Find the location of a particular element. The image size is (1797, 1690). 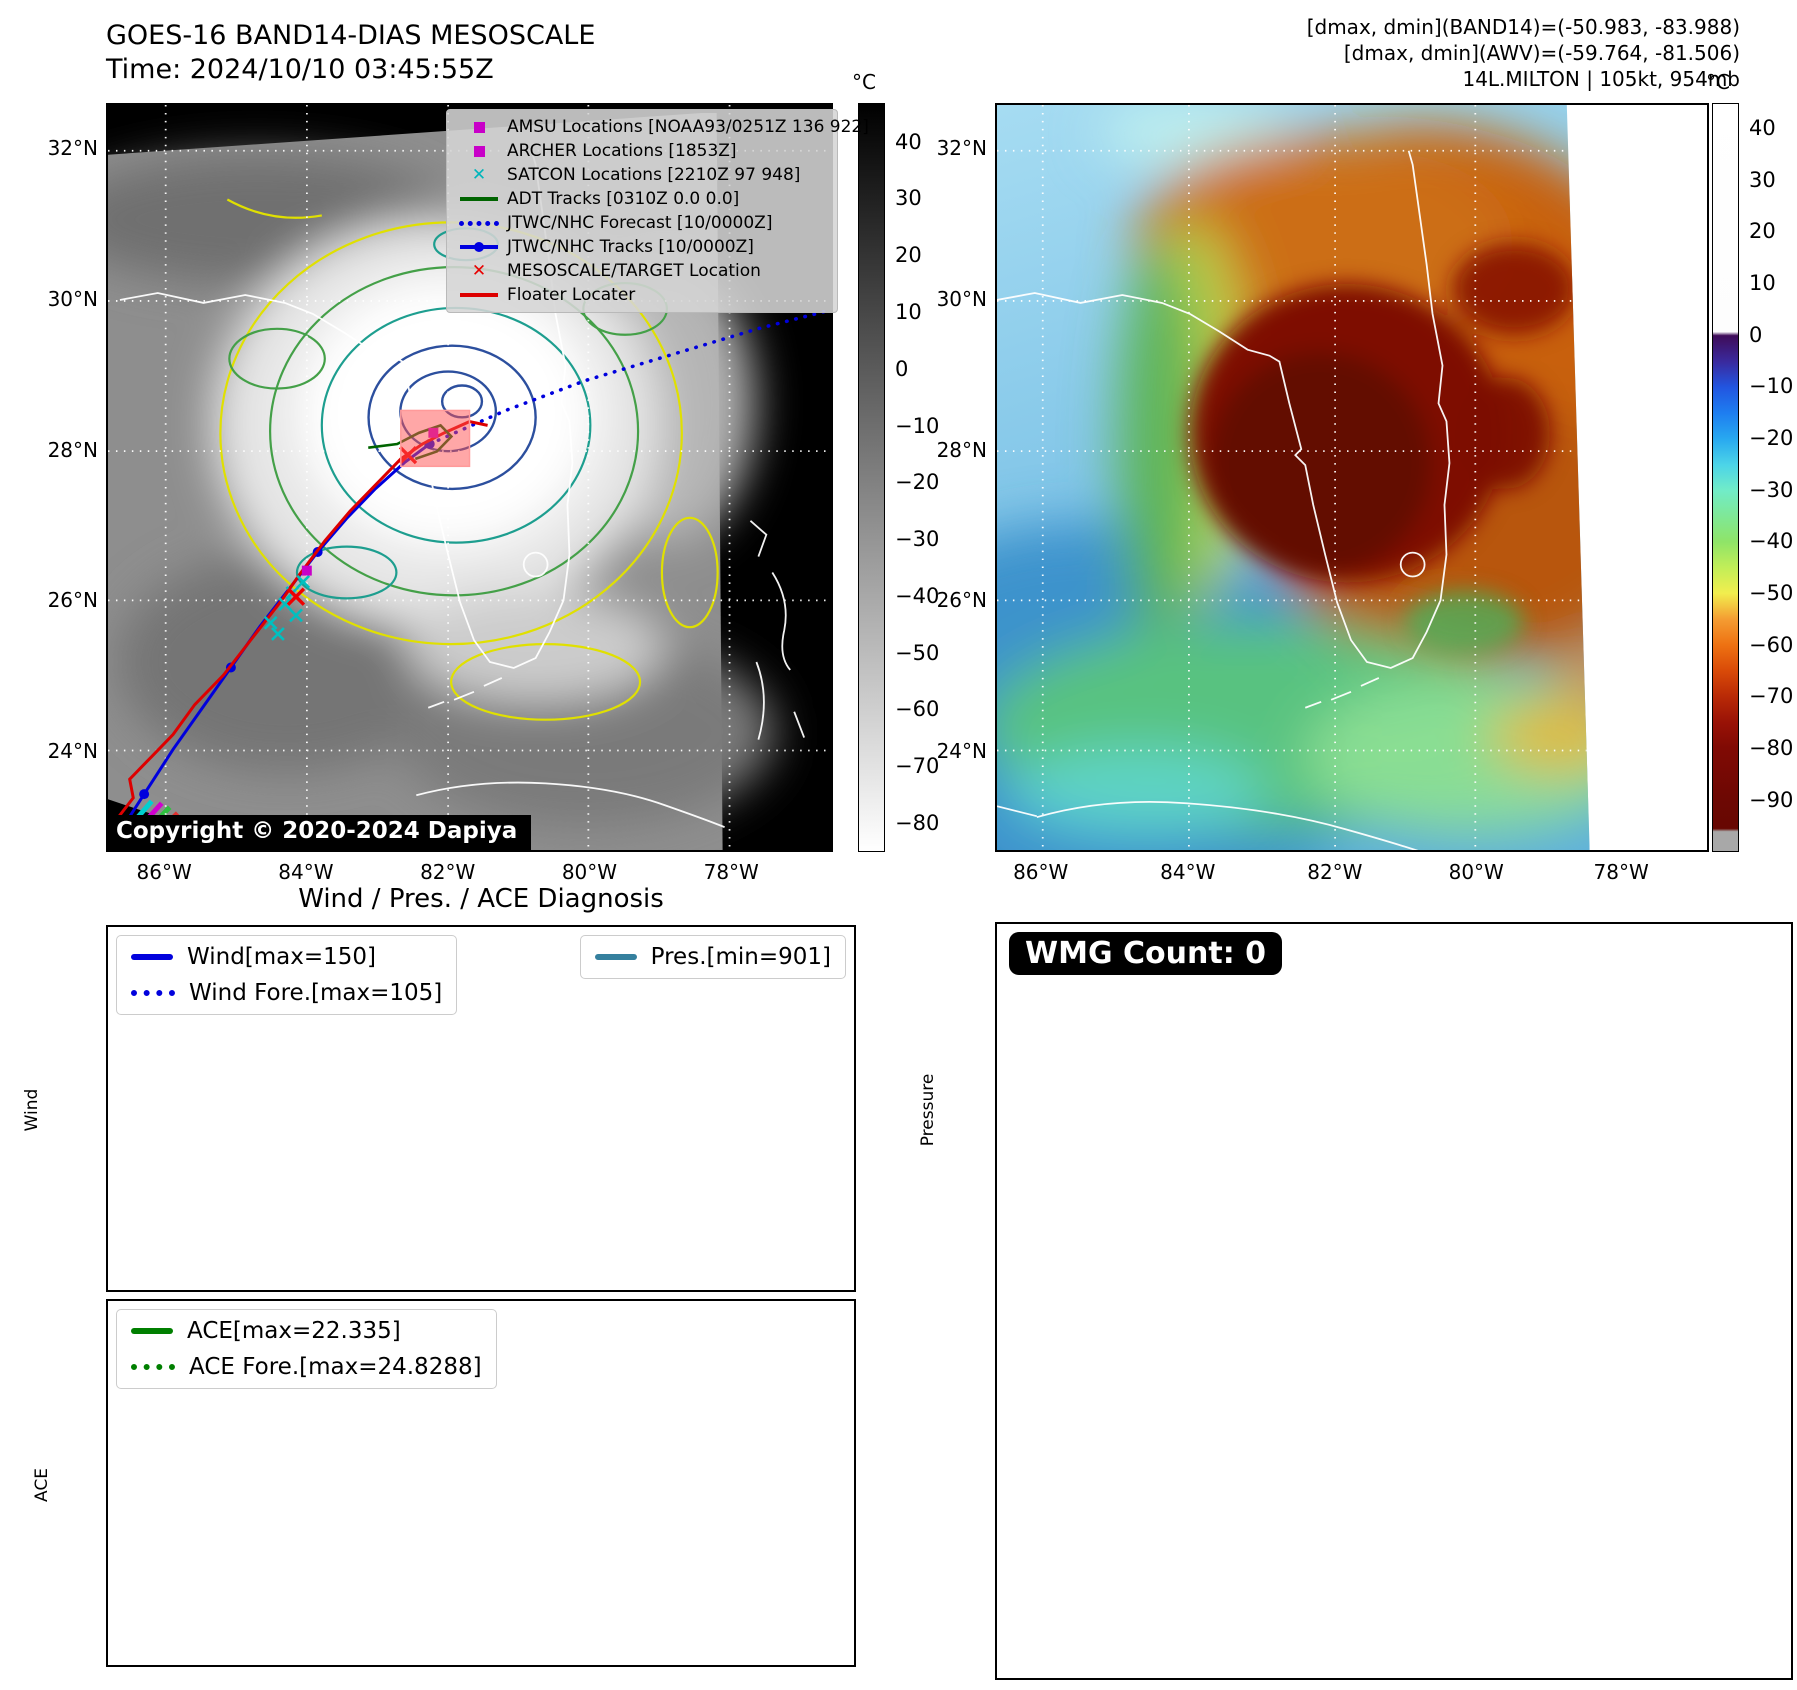

awv-x-tick-label: 78°W is located at coordinates (1621, 872).